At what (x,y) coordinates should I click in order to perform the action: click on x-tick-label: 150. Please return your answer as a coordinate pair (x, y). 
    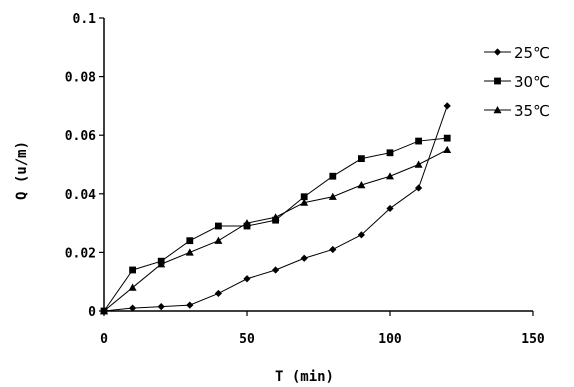
    Looking at the image, I should click on (533, 339).